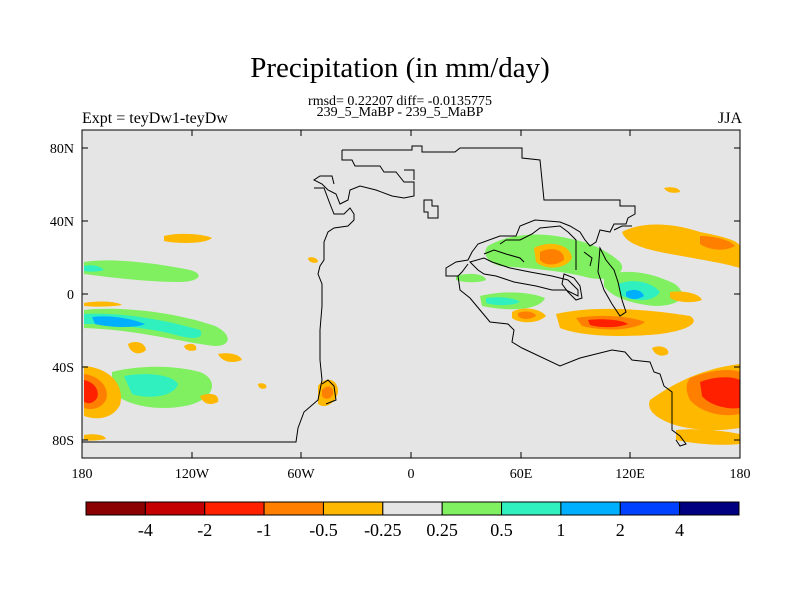 Image resolution: width=800 pixels, height=600 pixels. I want to click on coastline-gulf, so click(588, 259).